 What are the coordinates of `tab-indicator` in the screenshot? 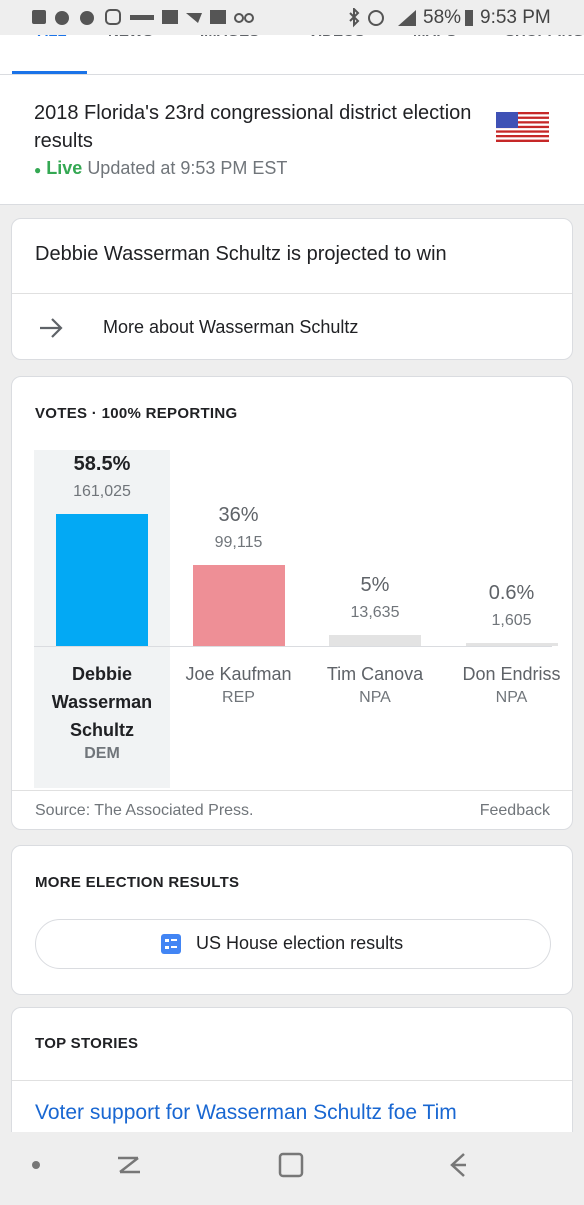 It's located at (49, 72).